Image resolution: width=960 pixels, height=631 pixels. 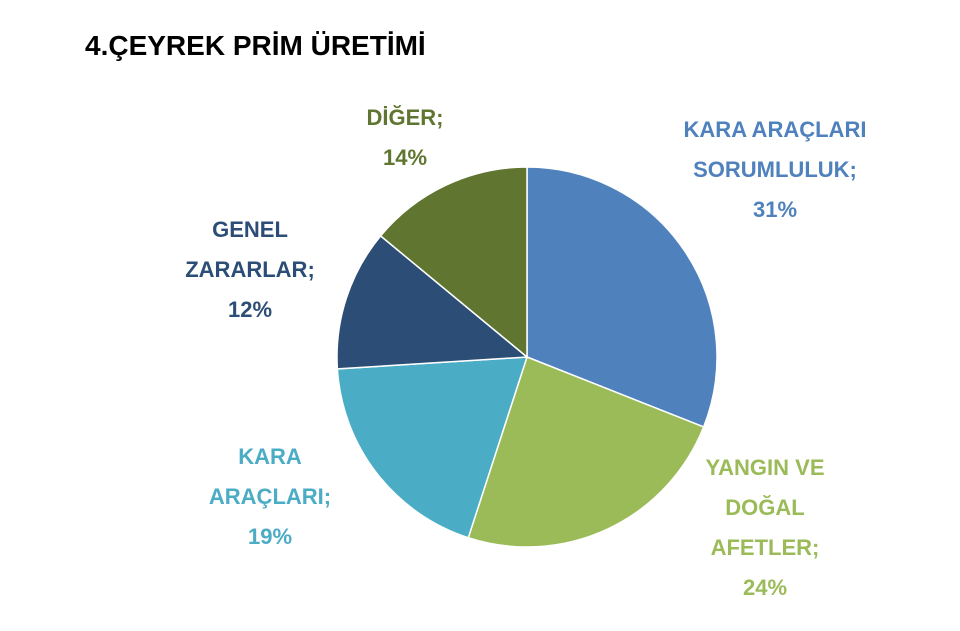 I want to click on category-label: GENEL ZARARLAR;, so click(x=250, y=249).